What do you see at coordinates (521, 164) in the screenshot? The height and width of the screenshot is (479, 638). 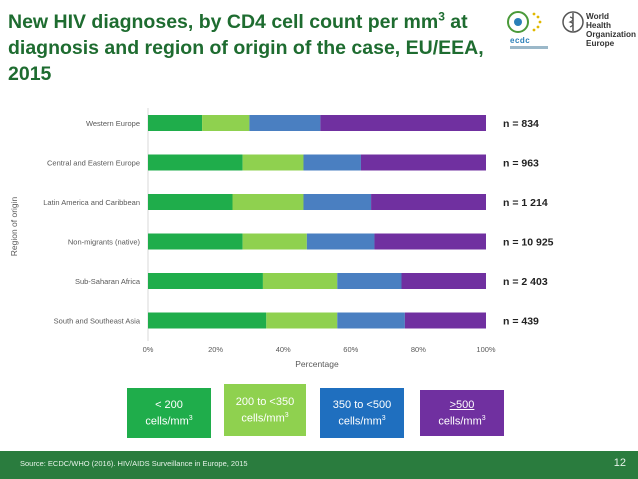 I see `n-label: n = 963` at bounding box center [521, 164].